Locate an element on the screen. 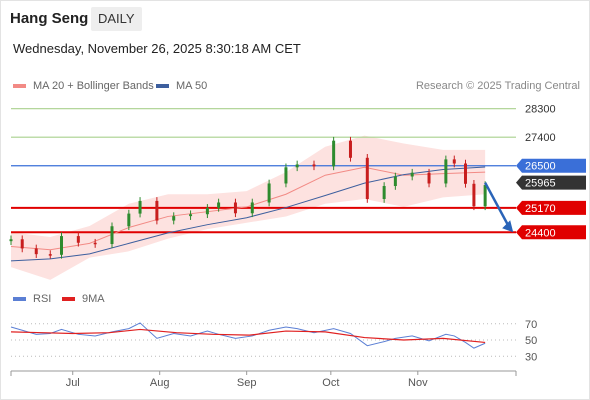  legend-ma50: MA 50 is located at coordinates (181, 86).